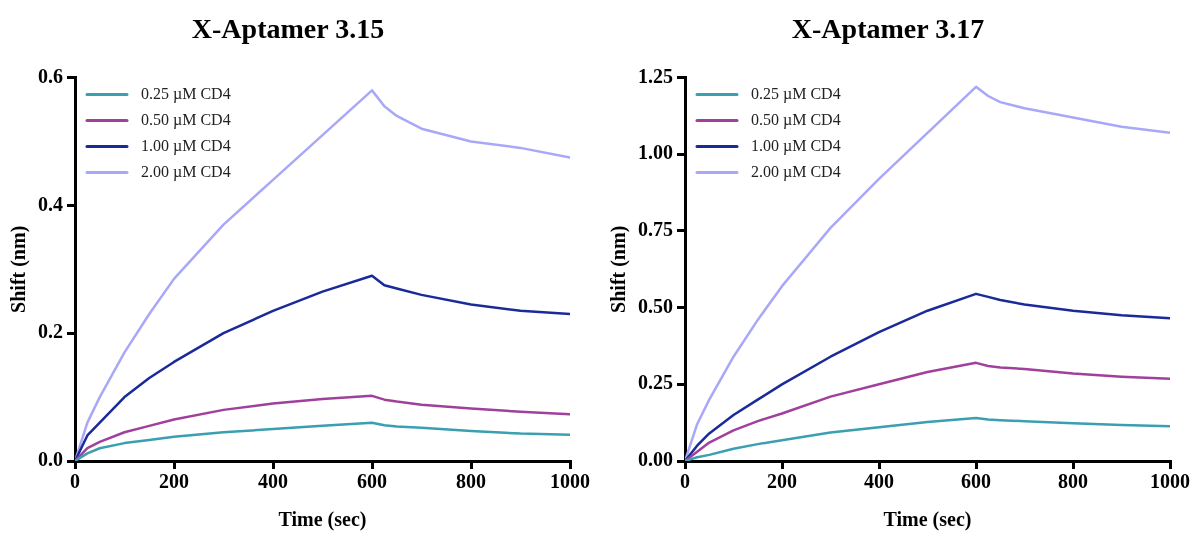  I want to click on y-tick-label: 0.6, so click(50, 75).